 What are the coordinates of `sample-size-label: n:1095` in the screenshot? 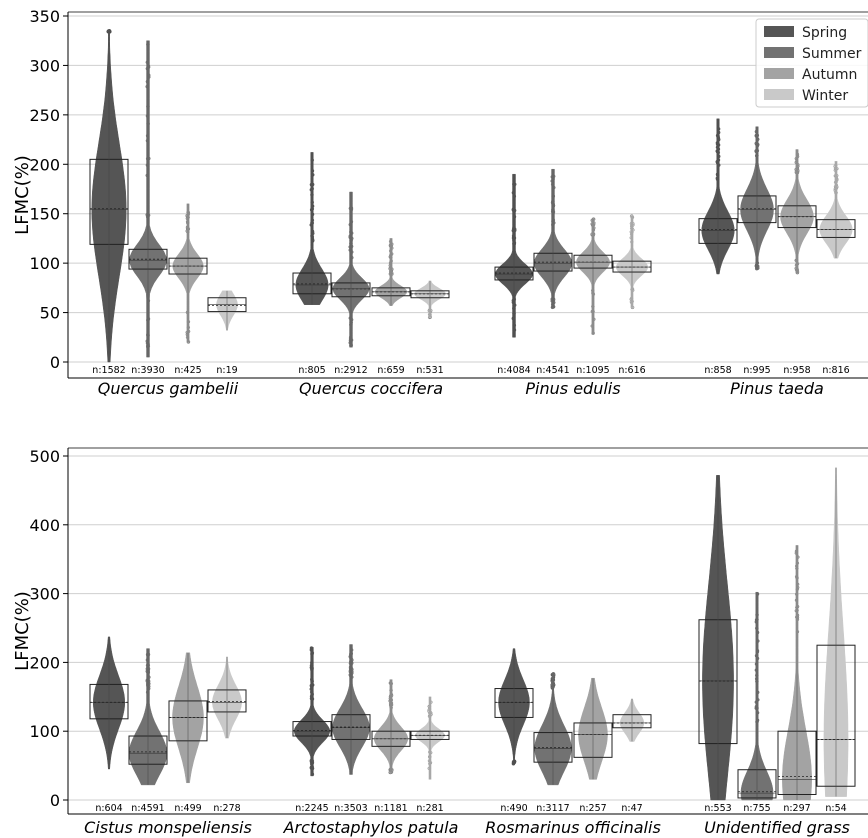 It's located at (592, 370).